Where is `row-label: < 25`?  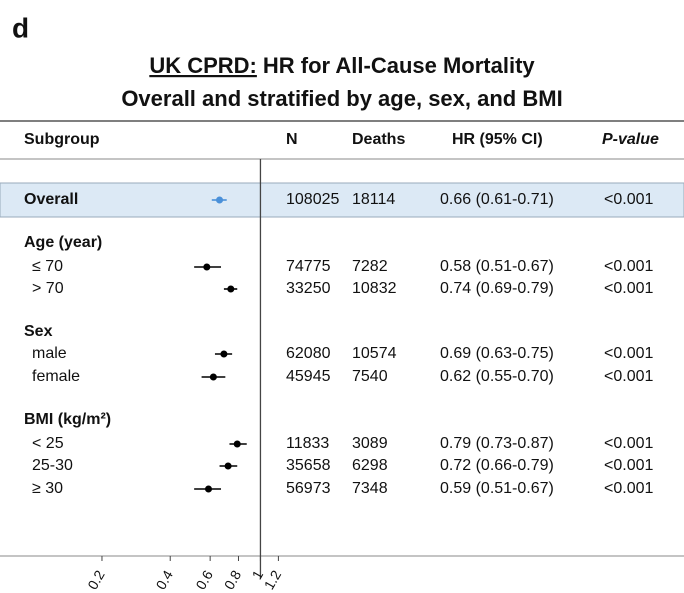
row-label: < 25 is located at coordinates (48, 443).